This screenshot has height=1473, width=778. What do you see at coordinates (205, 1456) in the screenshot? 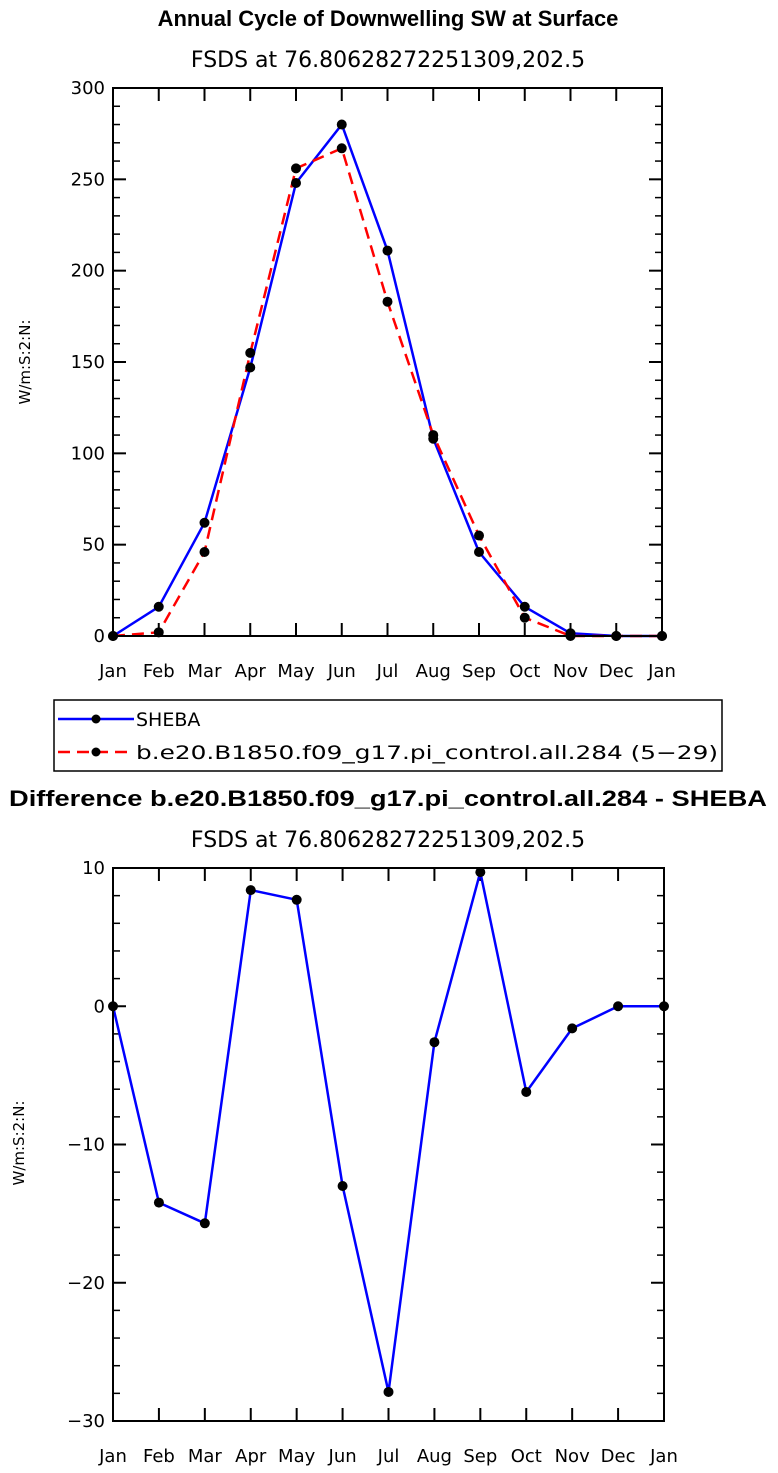
I see `chart2-x-tick-label: Mar` at bounding box center [205, 1456].